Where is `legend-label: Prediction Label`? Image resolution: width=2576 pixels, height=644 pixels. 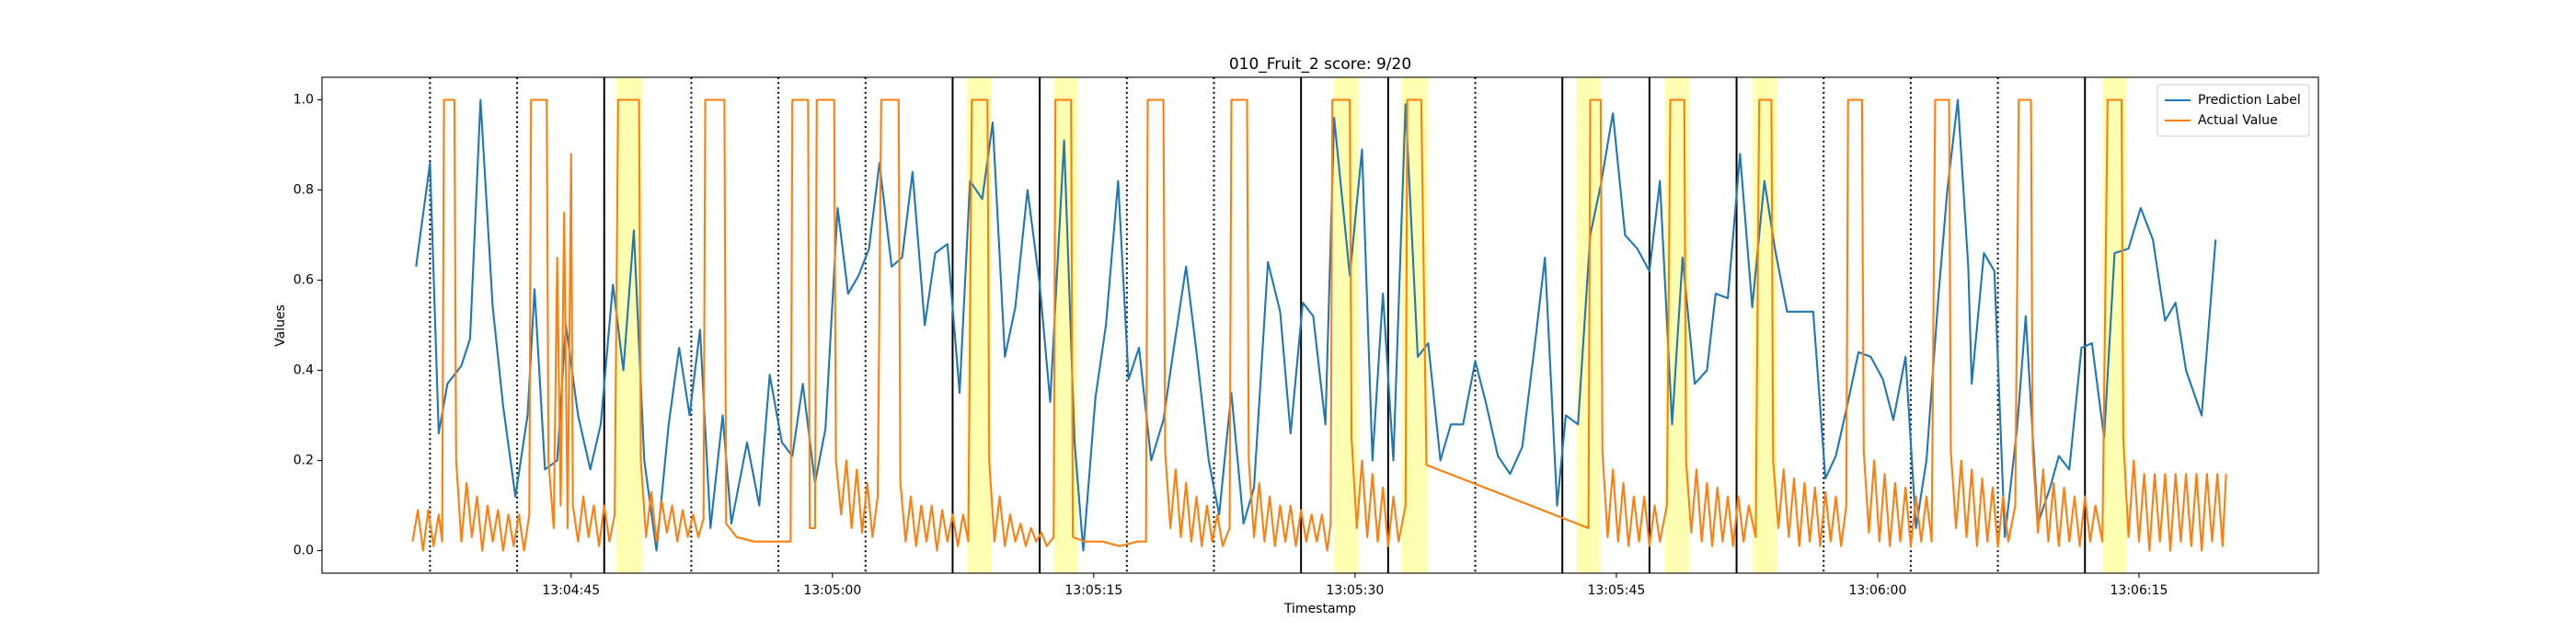
legend-label: Prediction Label is located at coordinates (2249, 100).